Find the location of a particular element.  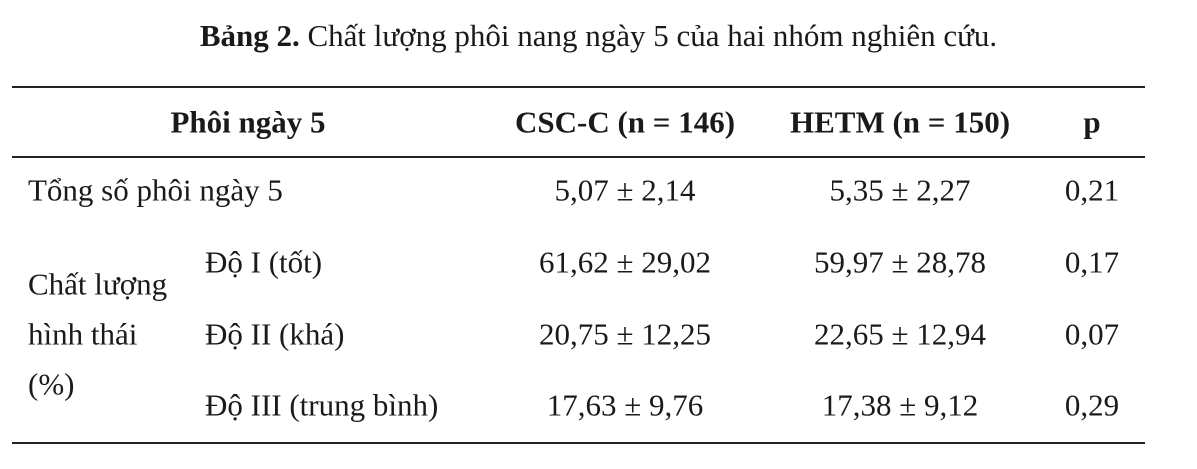

cell: 22,65 ± 12,94 is located at coordinates (900, 333).